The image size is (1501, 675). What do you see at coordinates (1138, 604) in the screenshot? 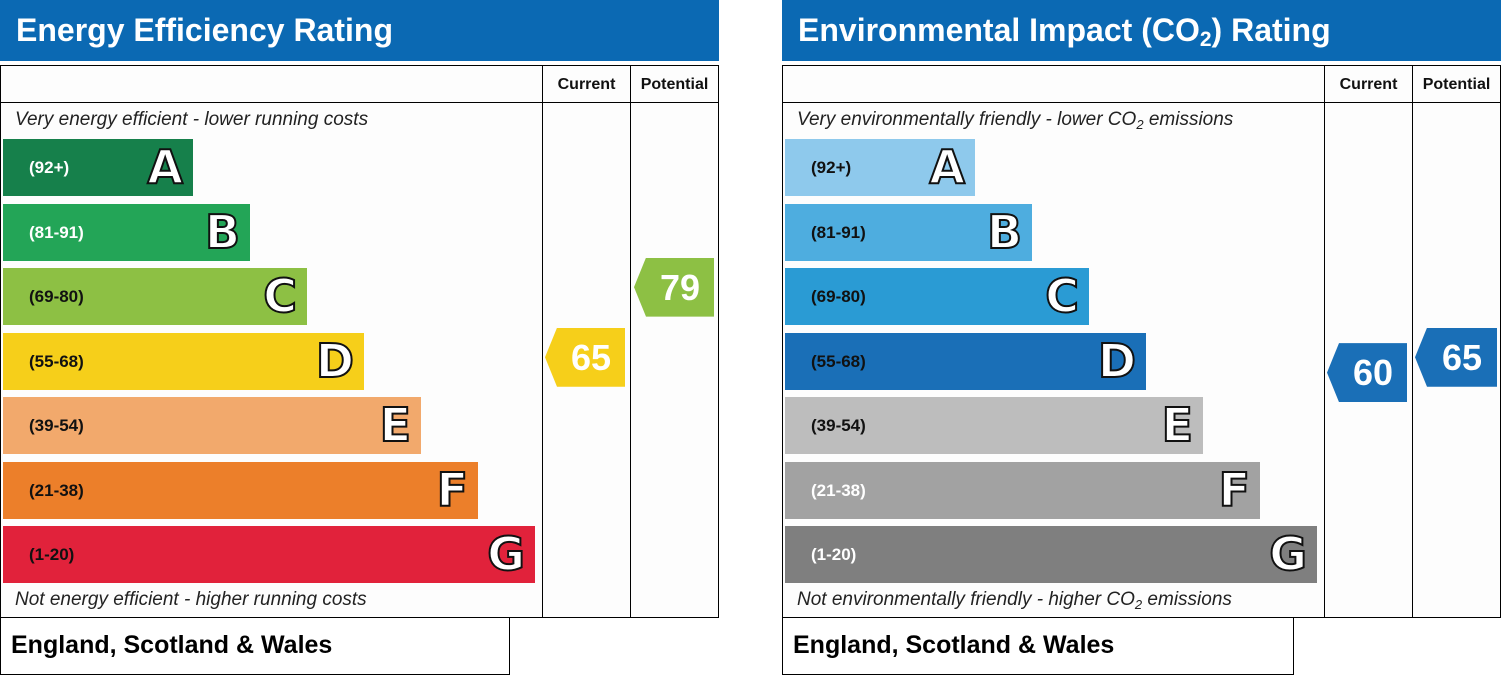
I see `bottom-note-sub: 2` at bounding box center [1138, 604].